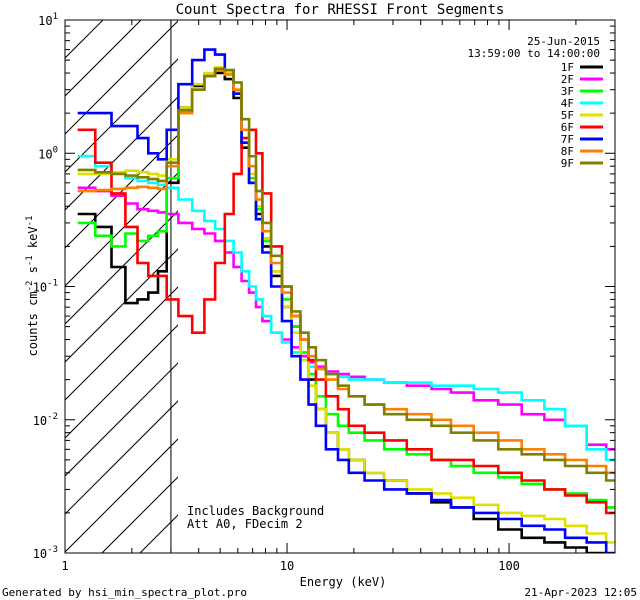 Image resolution: width=640 pixels, height=600 pixels. What do you see at coordinates (340, 10) in the screenshot?
I see `chart-title: Count Spectra for RHESSI Front Segments` at bounding box center [340, 10].